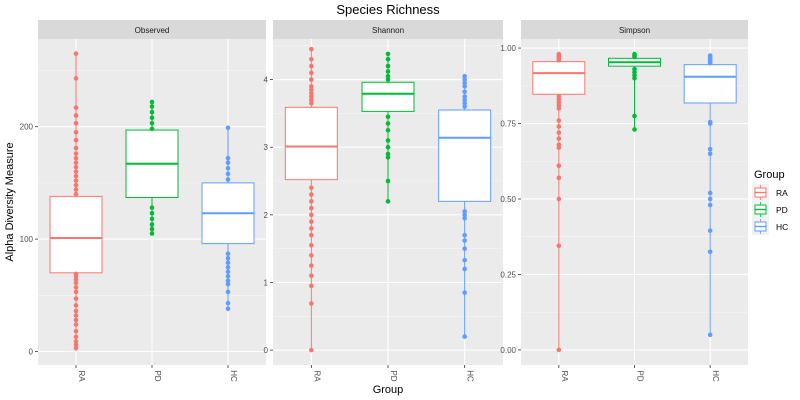 This screenshot has width=800, height=400. I want to click on y-tick-label: 0.75, so click(508, 124).